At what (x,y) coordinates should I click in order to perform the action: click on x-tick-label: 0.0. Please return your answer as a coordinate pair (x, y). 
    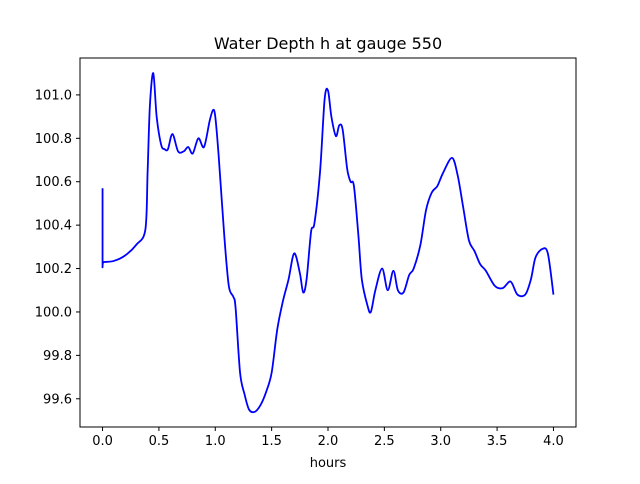
    Looking at the image, I should click on (102, 441).